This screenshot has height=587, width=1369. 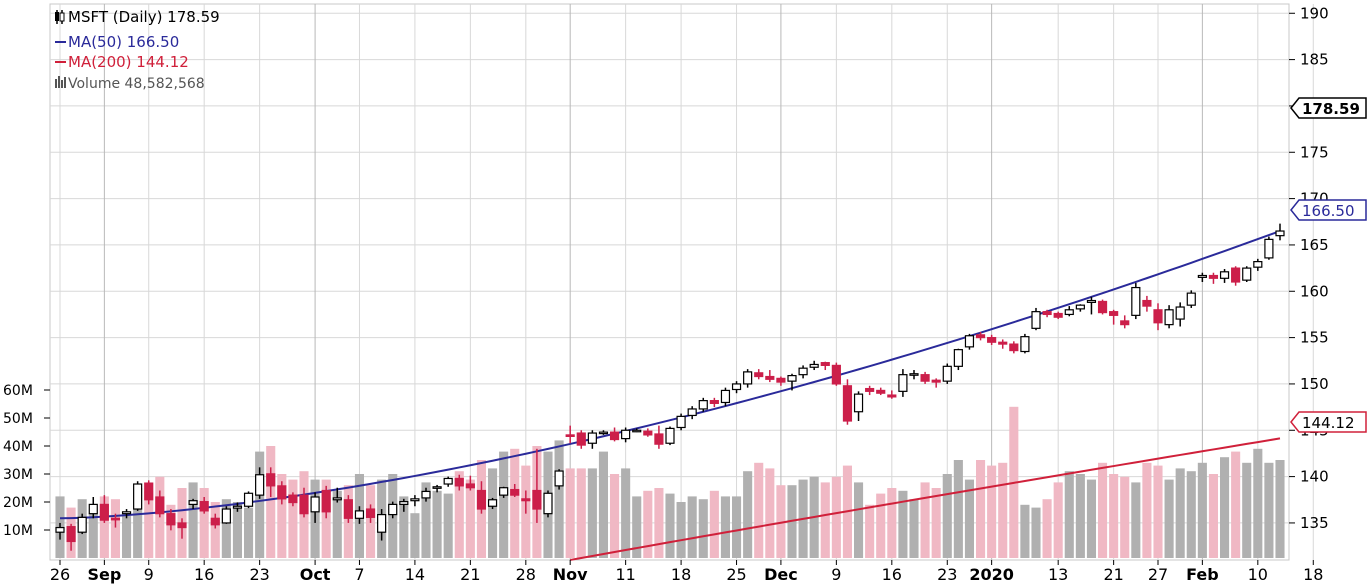 I want to click on date-tick-label: 10, so click(x=1258, y=574).